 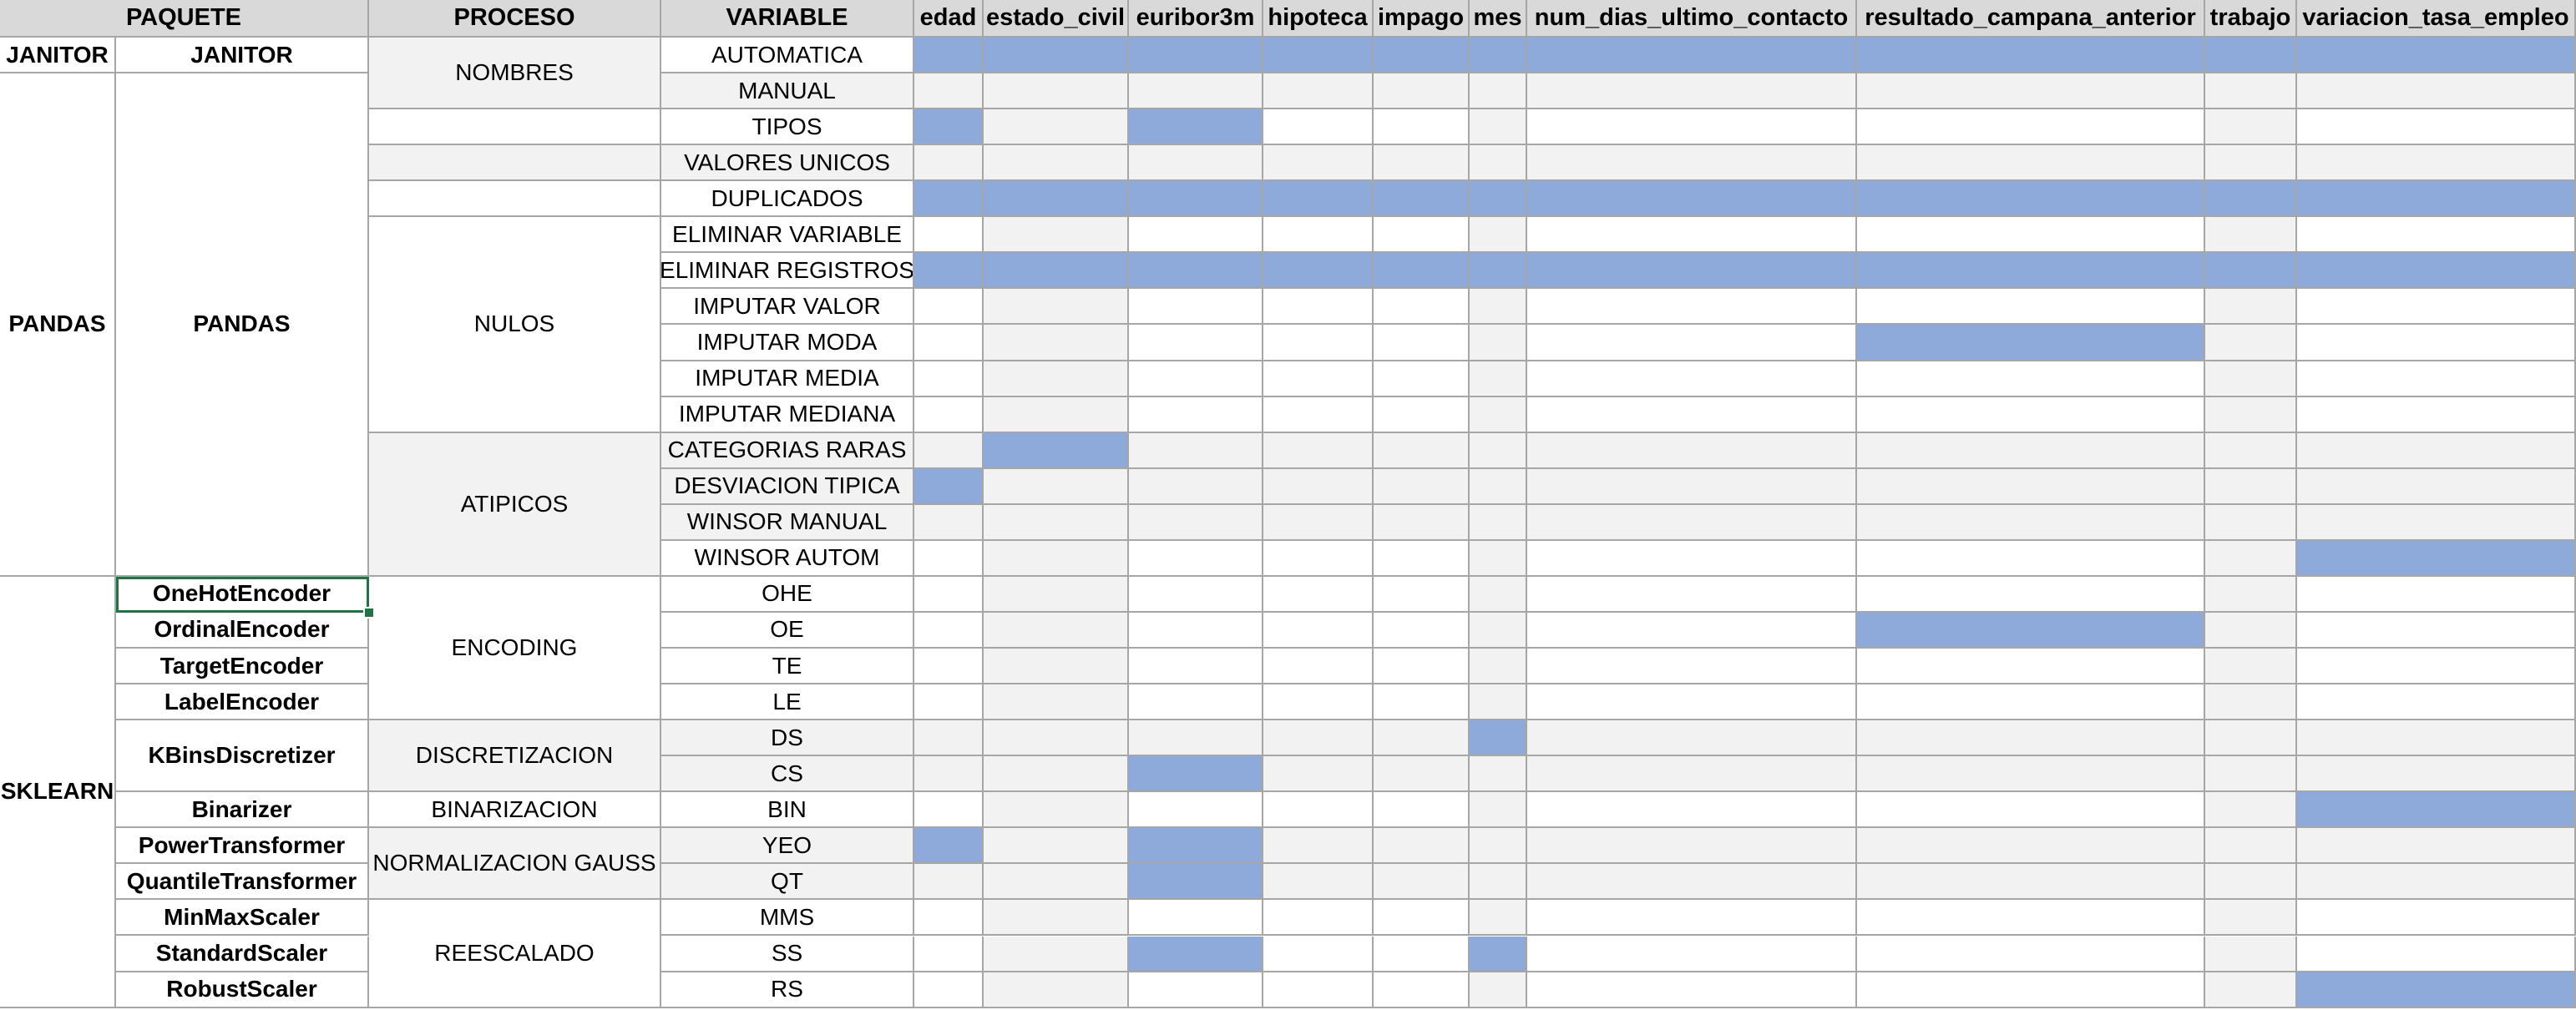 What do you see at coordinates (1422, 19) in the screenshot?
I see `header-impago: impago` at bounding box center [1422, 19].